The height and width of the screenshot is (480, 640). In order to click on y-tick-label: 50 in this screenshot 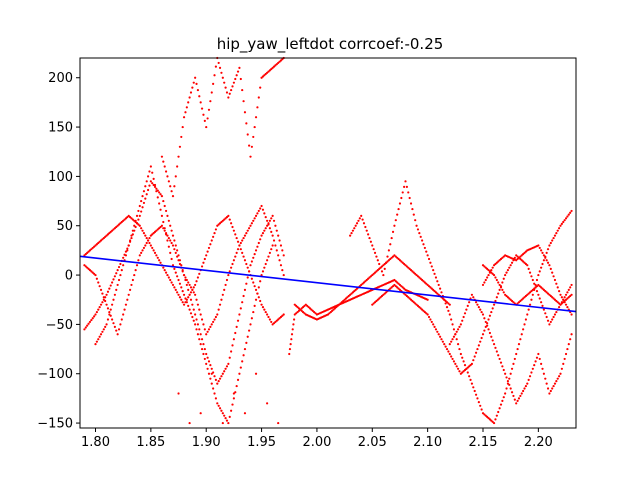, I will do `click(64, 226)`.